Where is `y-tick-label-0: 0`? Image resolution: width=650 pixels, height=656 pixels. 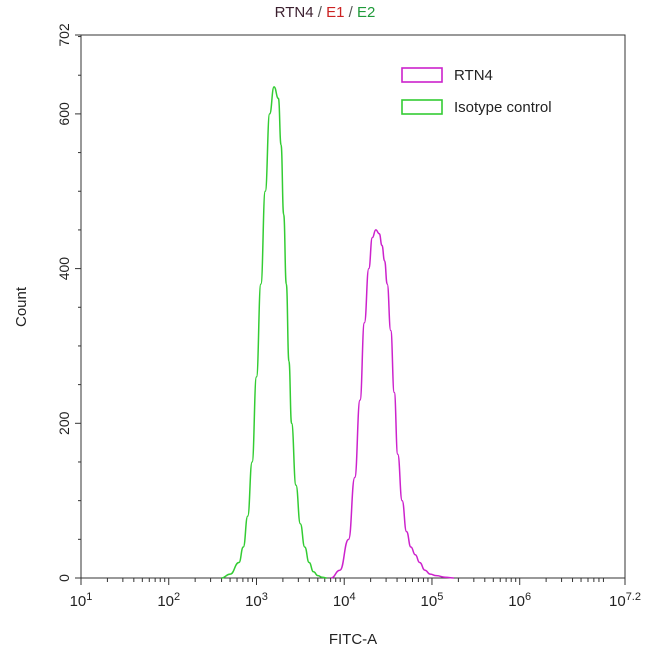 y-tick-label-0: 0 is located at coordinates (64, 578).